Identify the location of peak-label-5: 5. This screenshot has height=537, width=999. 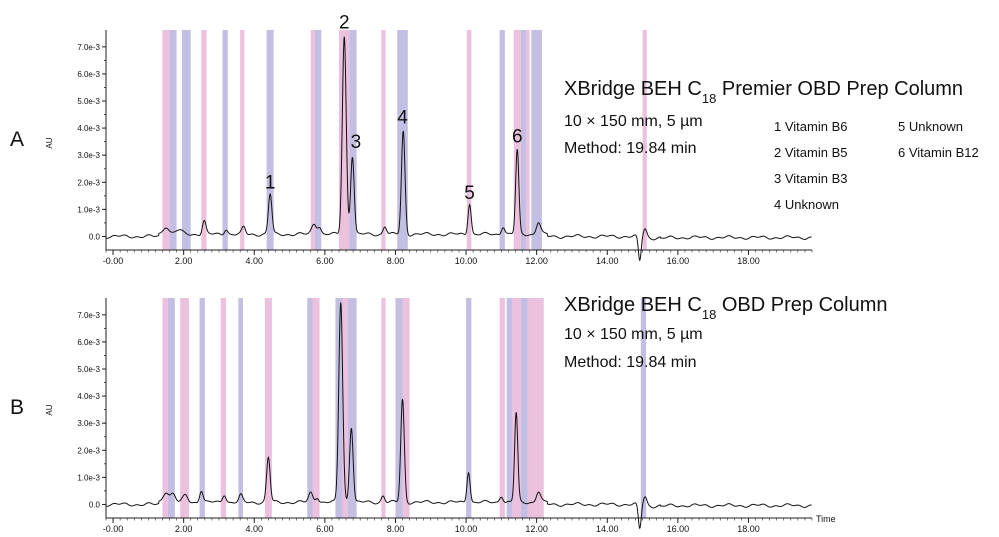
(469, 193).